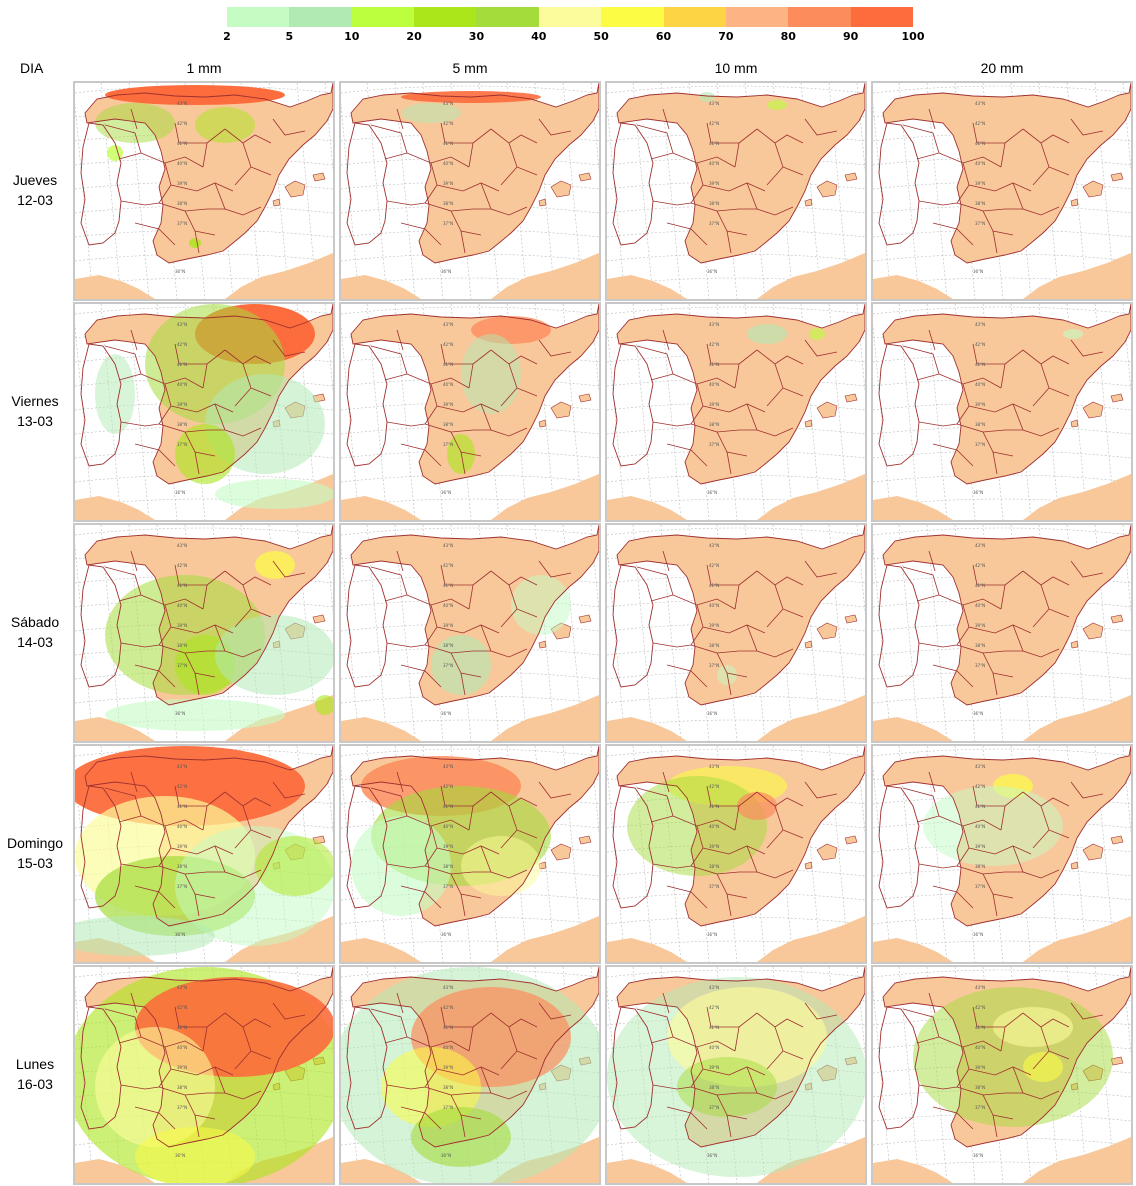 This screenshot has height=1186, width=1136. Describe the element at coordinates (978, 271) in the screenshot. I see `latitude-label: 36°N` at that location.